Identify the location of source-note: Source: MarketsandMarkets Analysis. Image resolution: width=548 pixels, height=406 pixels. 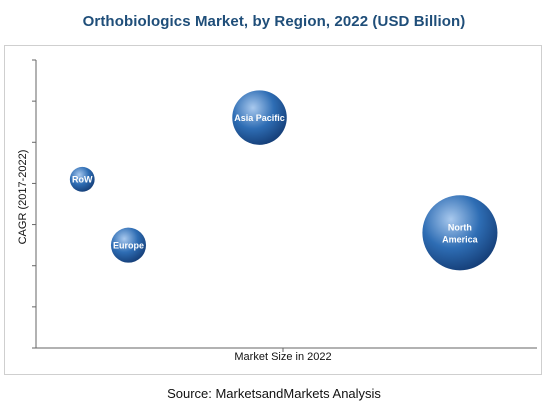
(274, 393).